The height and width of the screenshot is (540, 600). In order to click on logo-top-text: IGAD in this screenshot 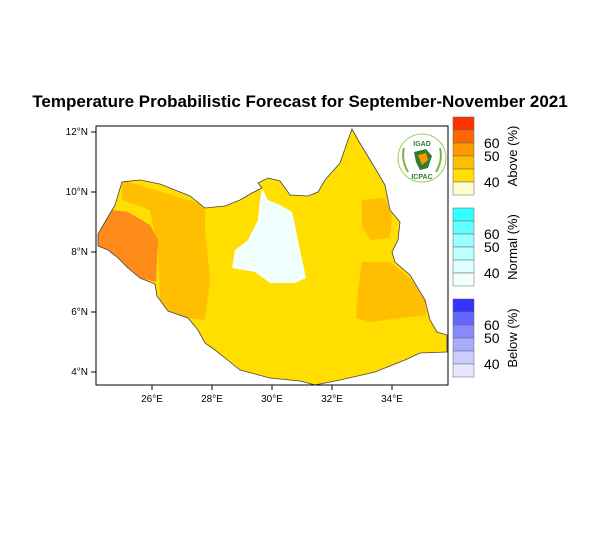, I will do `click(422, 144)`.